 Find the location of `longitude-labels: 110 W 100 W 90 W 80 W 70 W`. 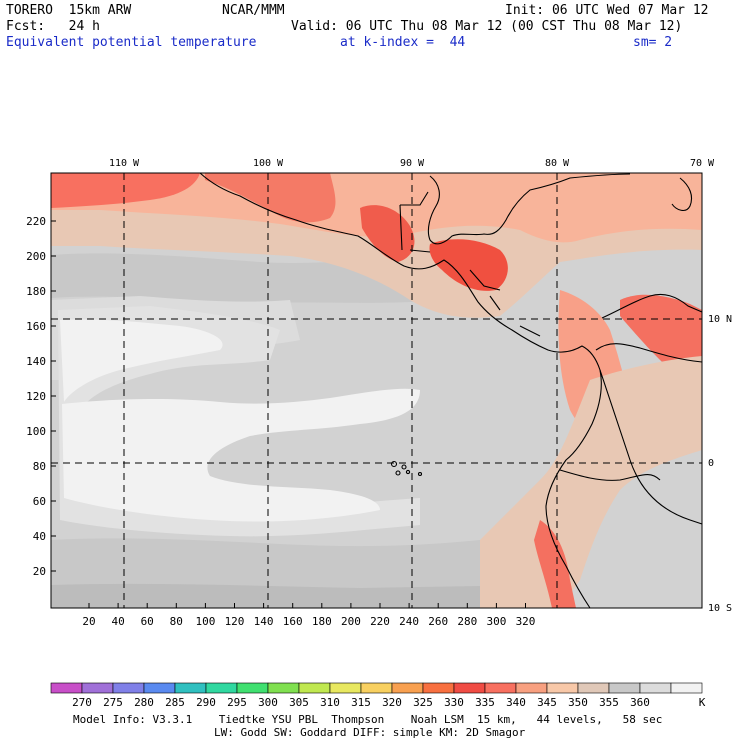

longitude-labels: 110 W 100 W 90 W 80 W 70 W is located at coordinates (412, 163).